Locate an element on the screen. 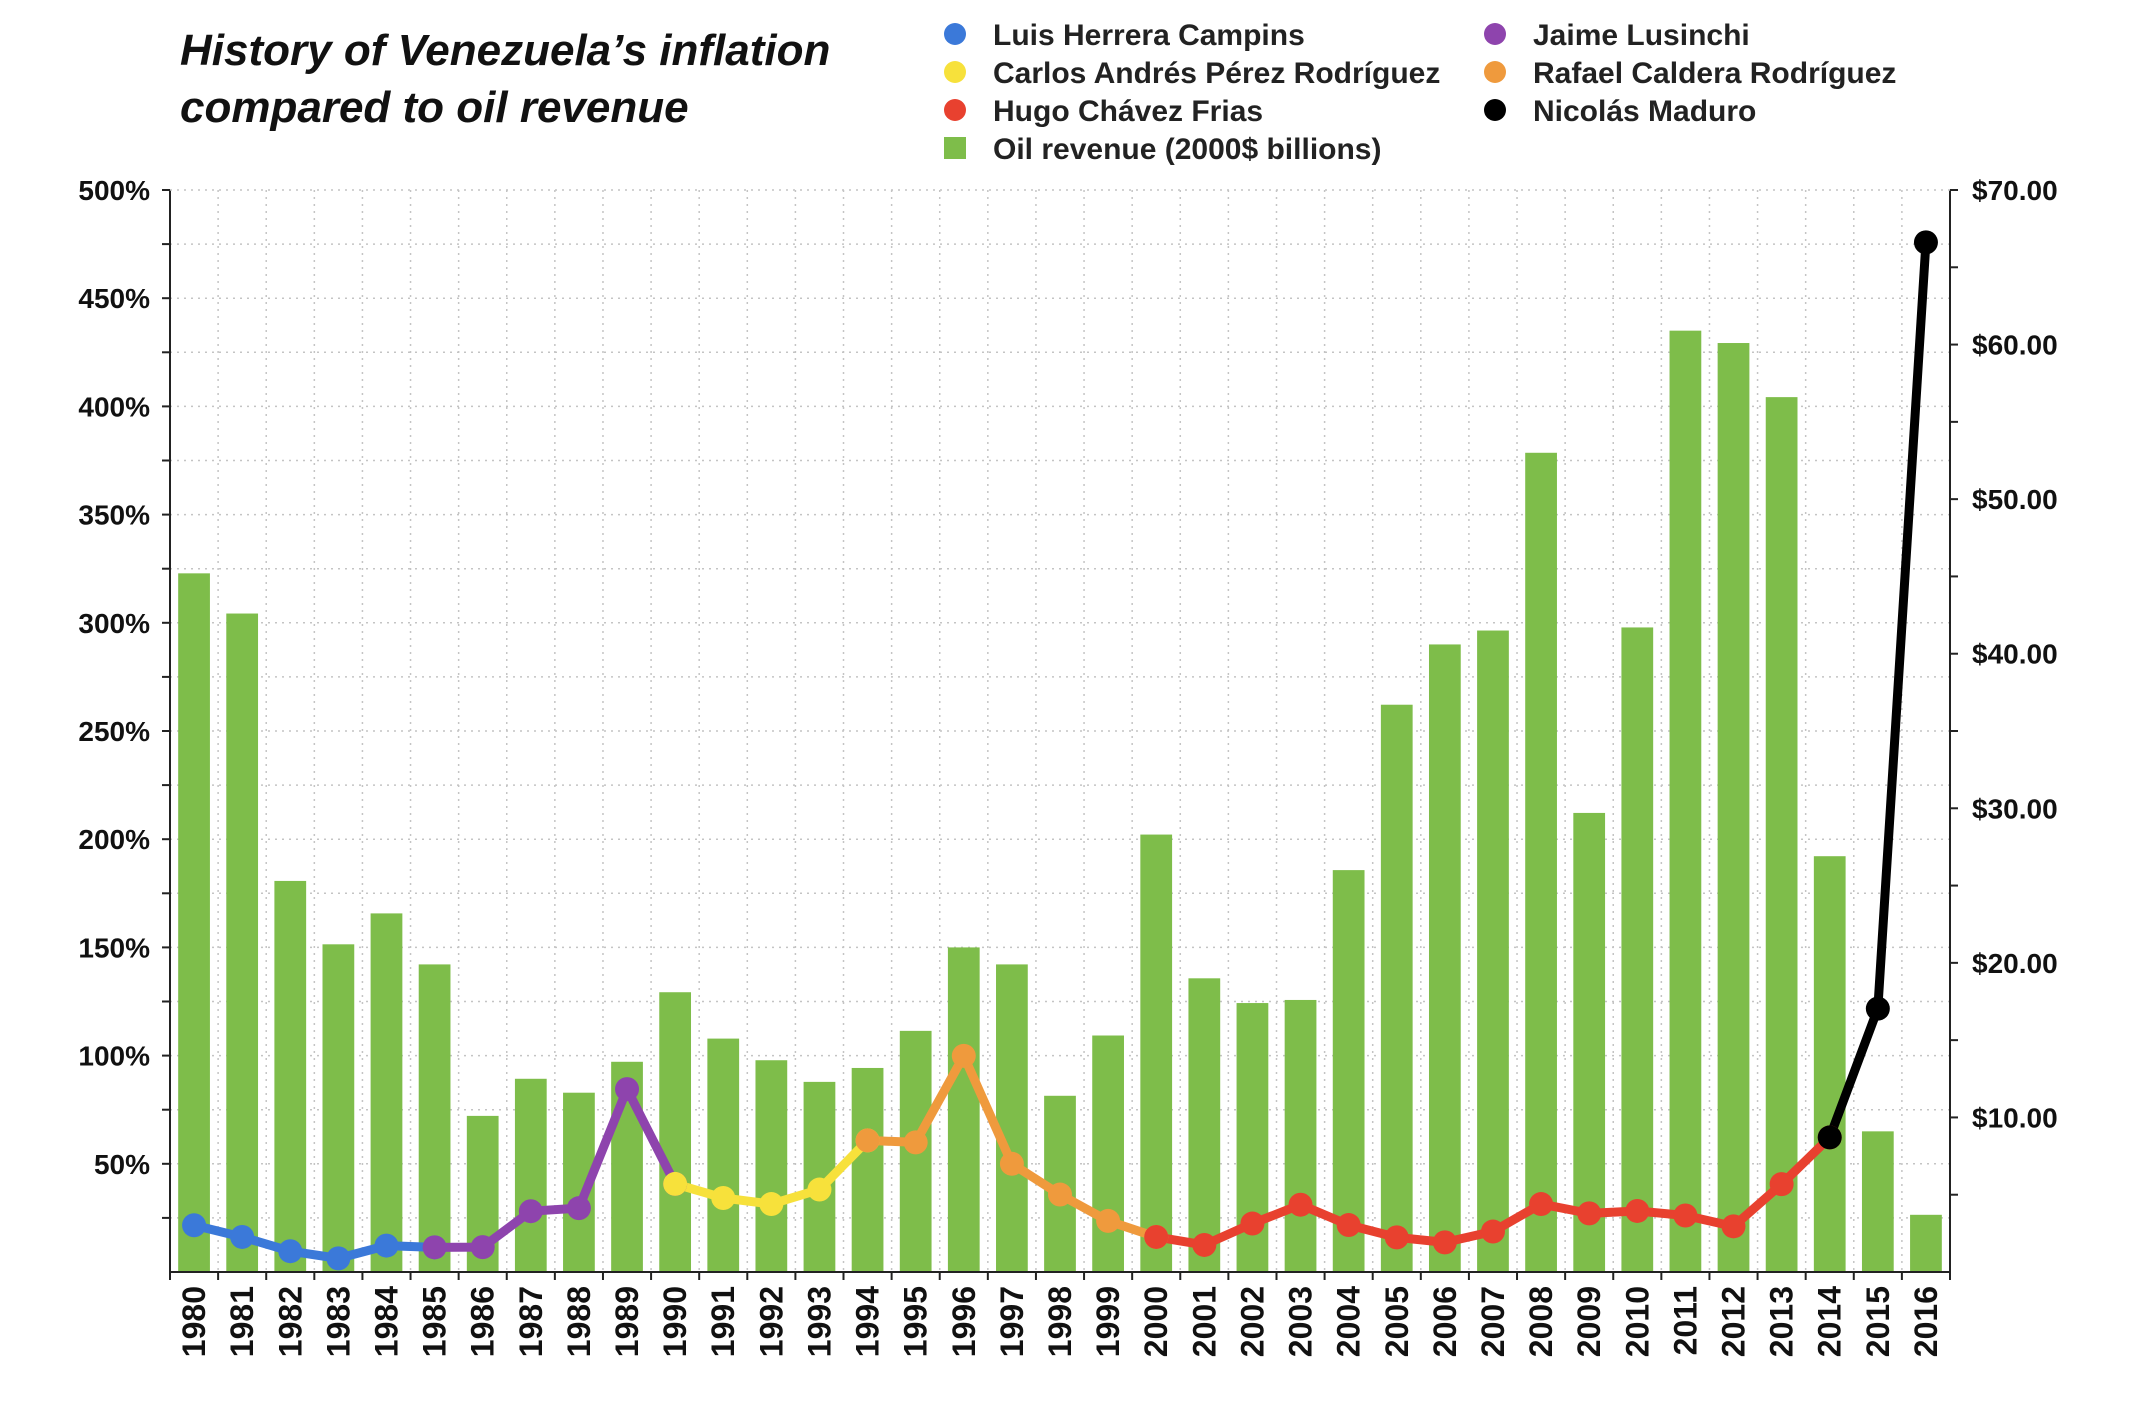 This screenshot has height=1406, width=2142. y-right-tick-label: $10.00 is located at coordinates (2015, 1117).